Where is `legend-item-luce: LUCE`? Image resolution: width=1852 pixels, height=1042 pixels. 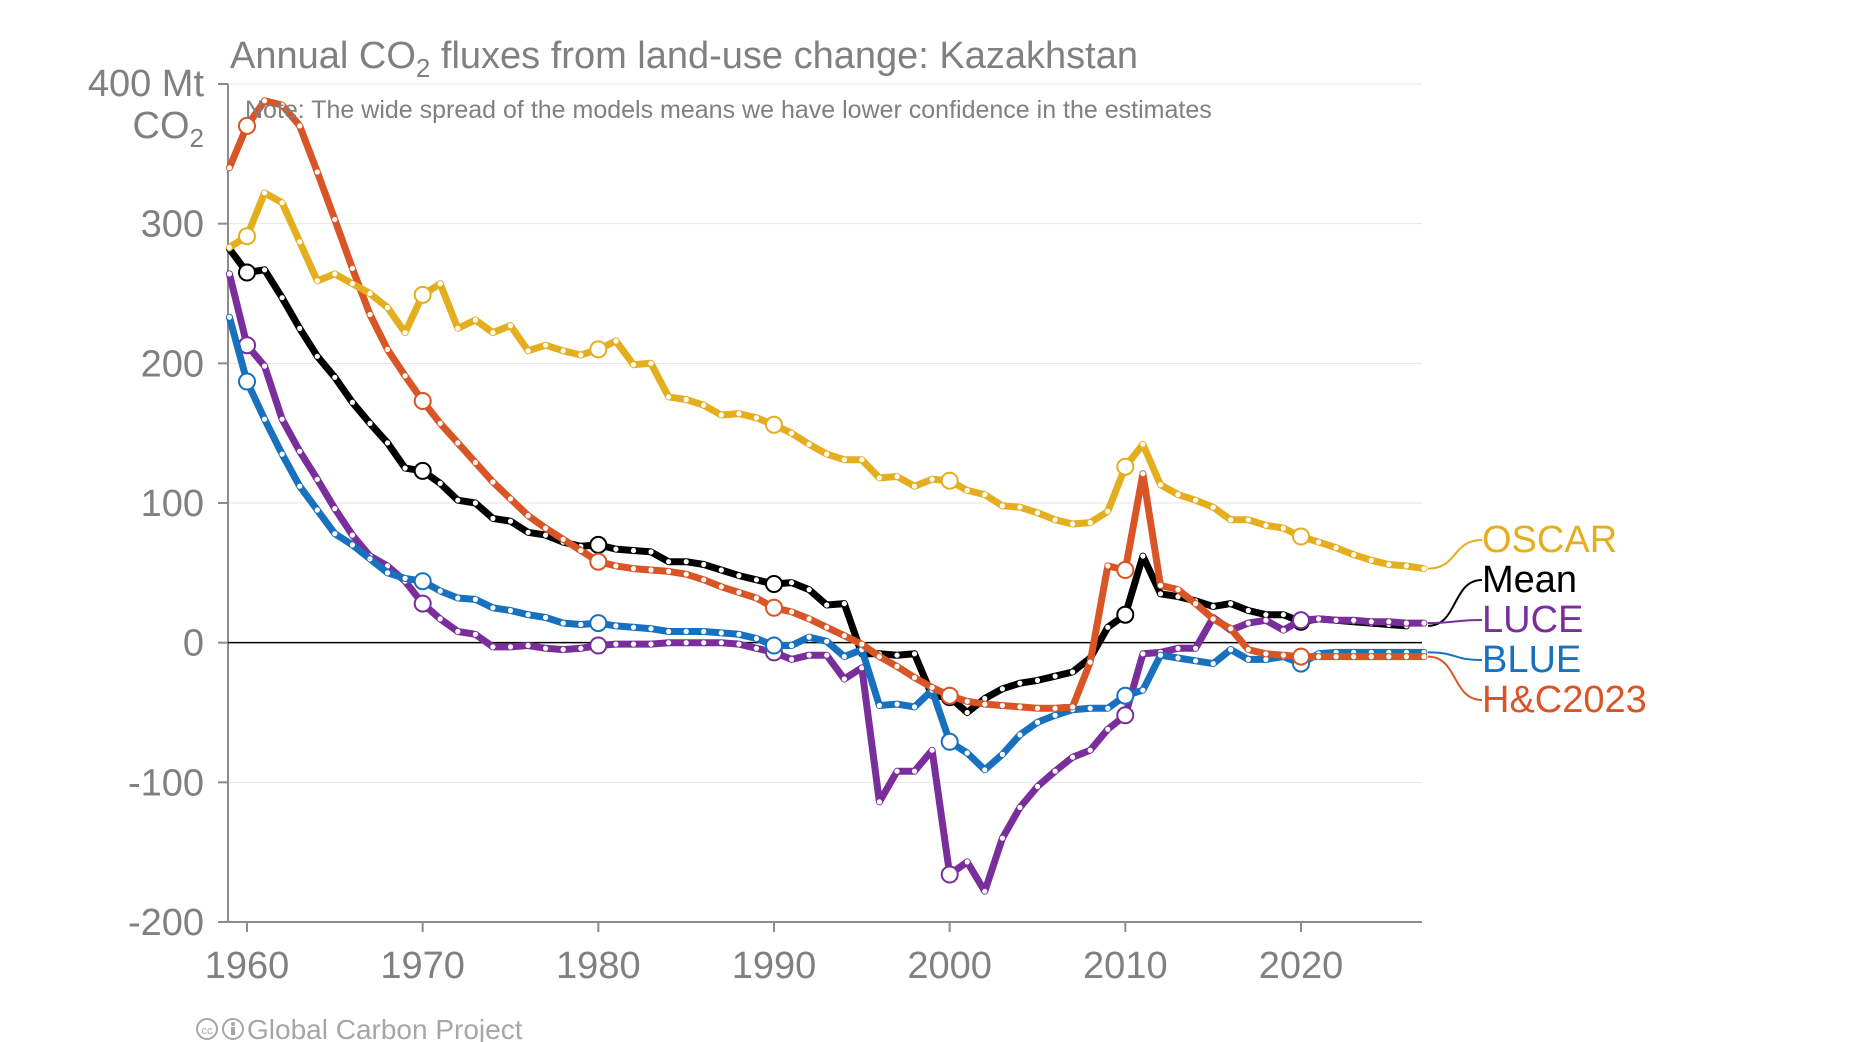 legend-item-luce: LUCE is located at coordinates (1505, 620).